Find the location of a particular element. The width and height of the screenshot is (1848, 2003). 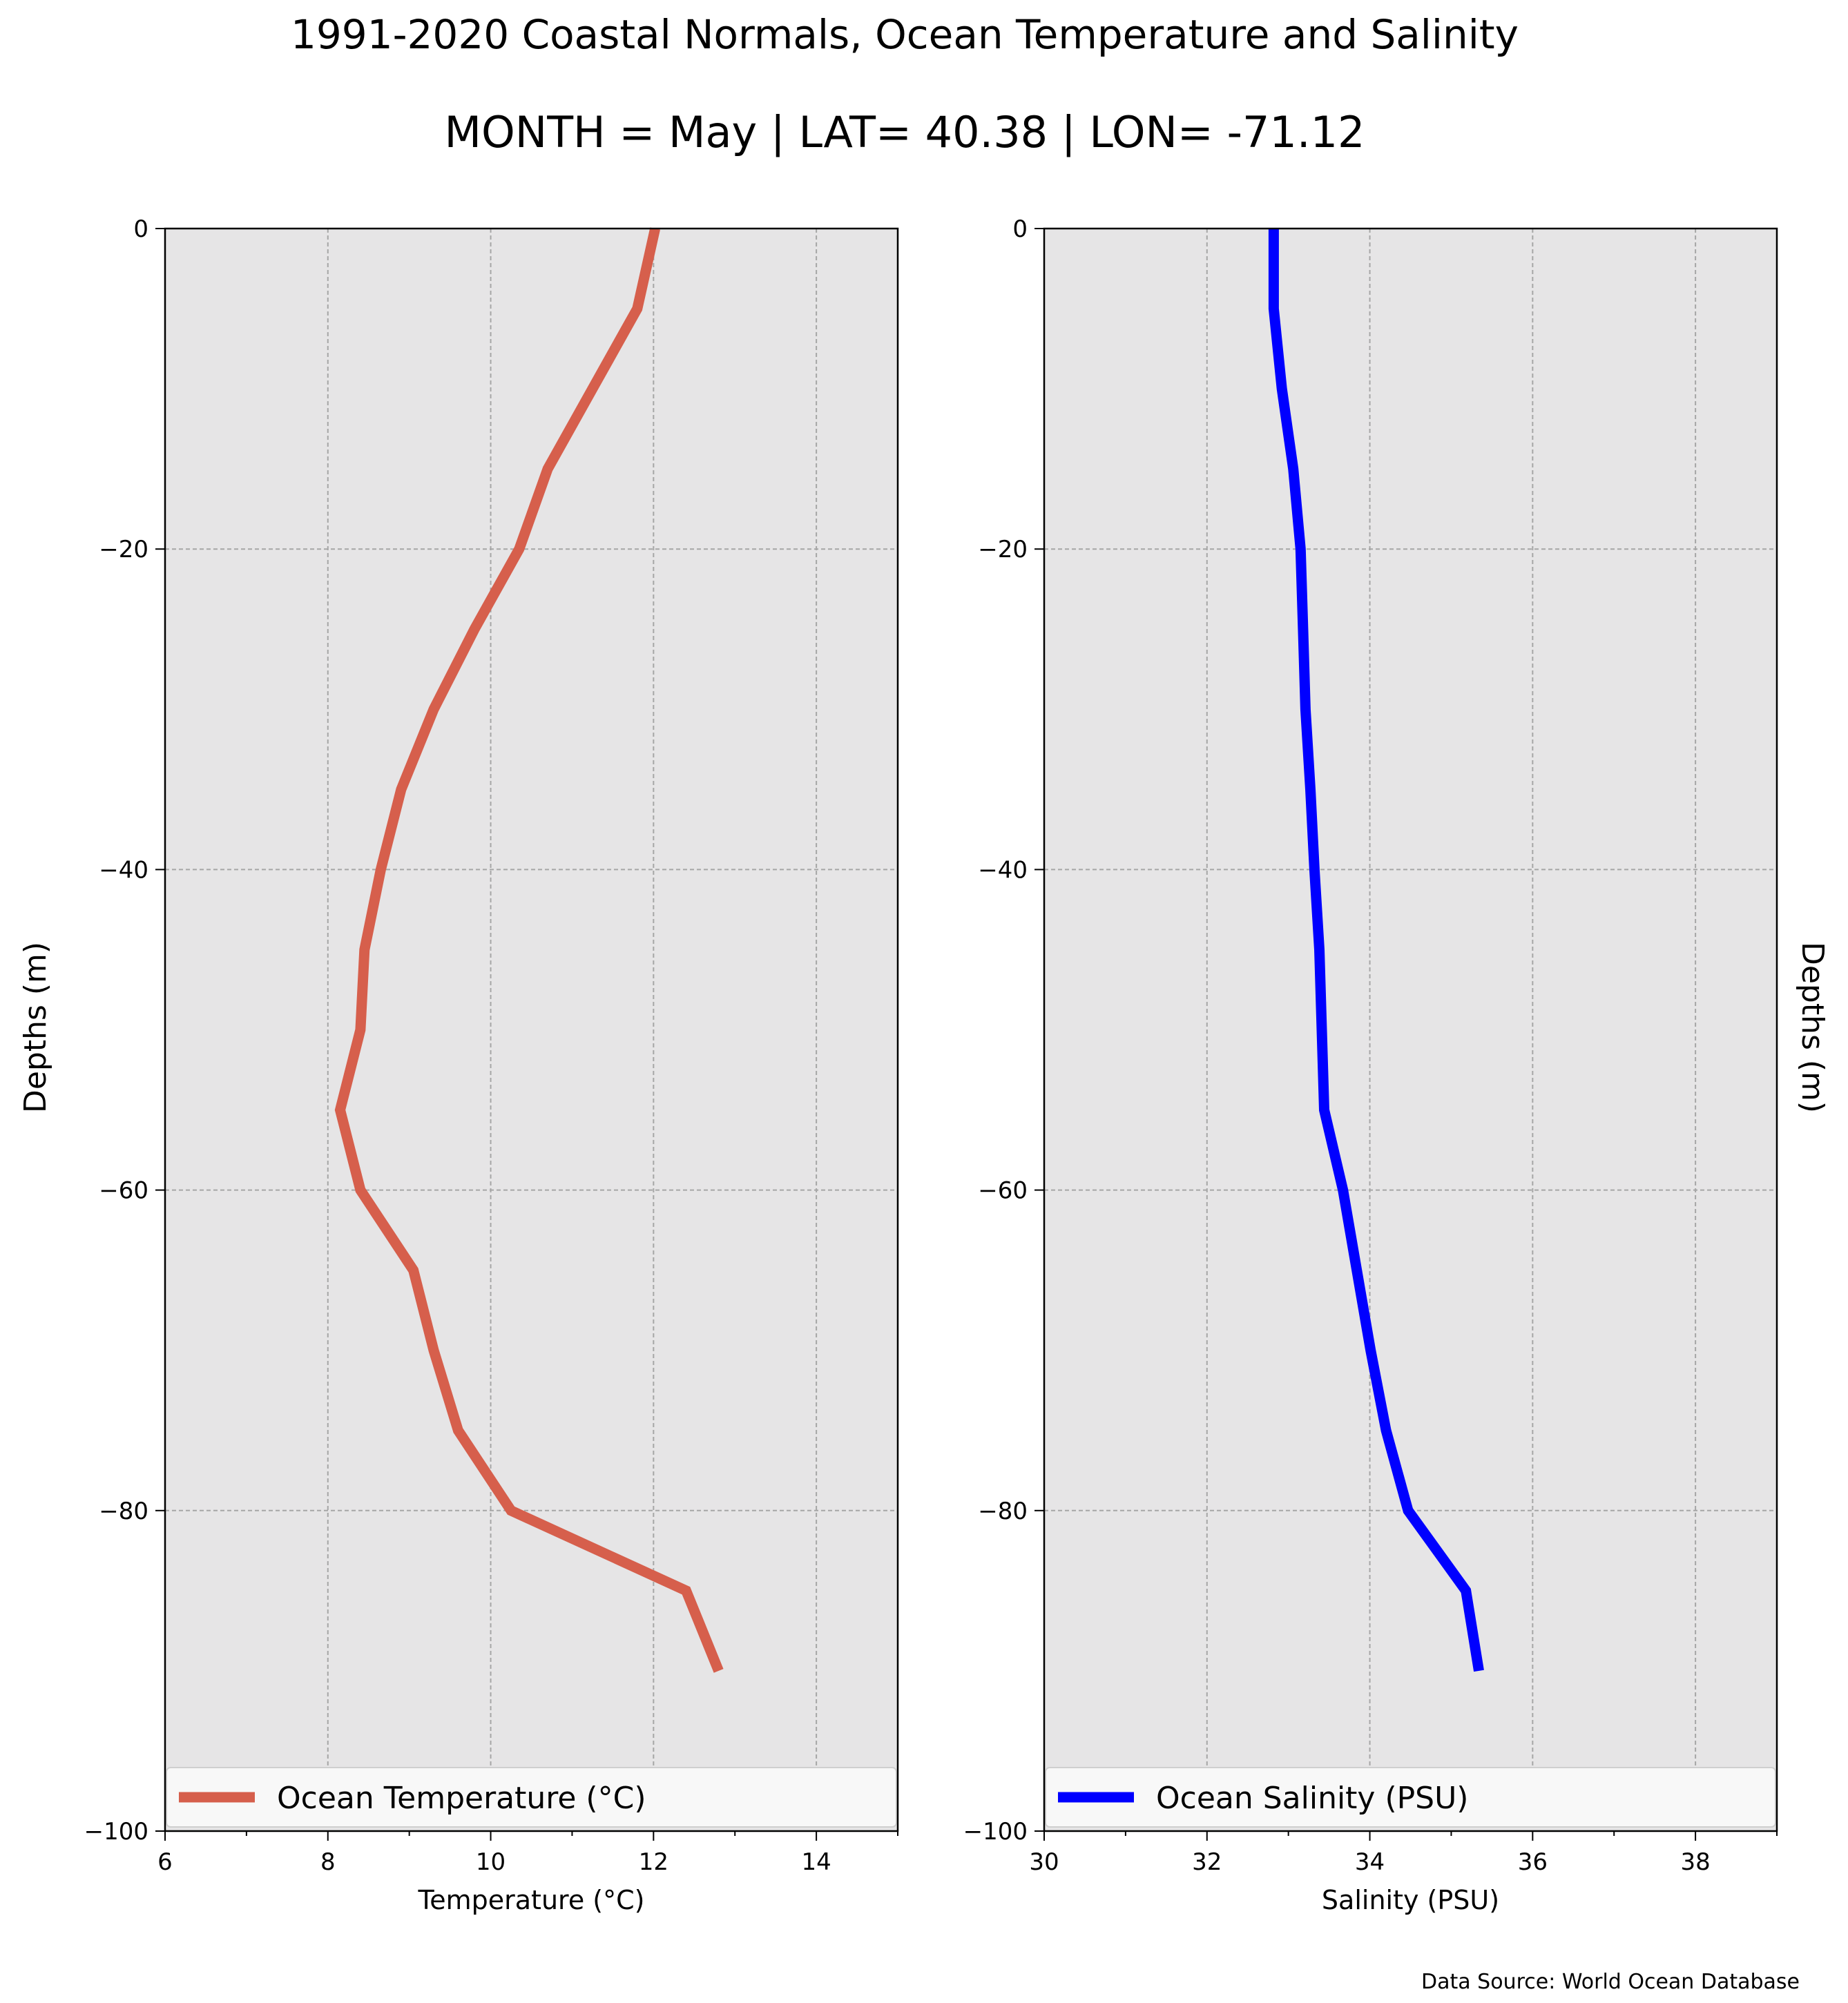

salinity-legend: Ocean Salinity (PSU) is located at coordinates (1410, 1798).